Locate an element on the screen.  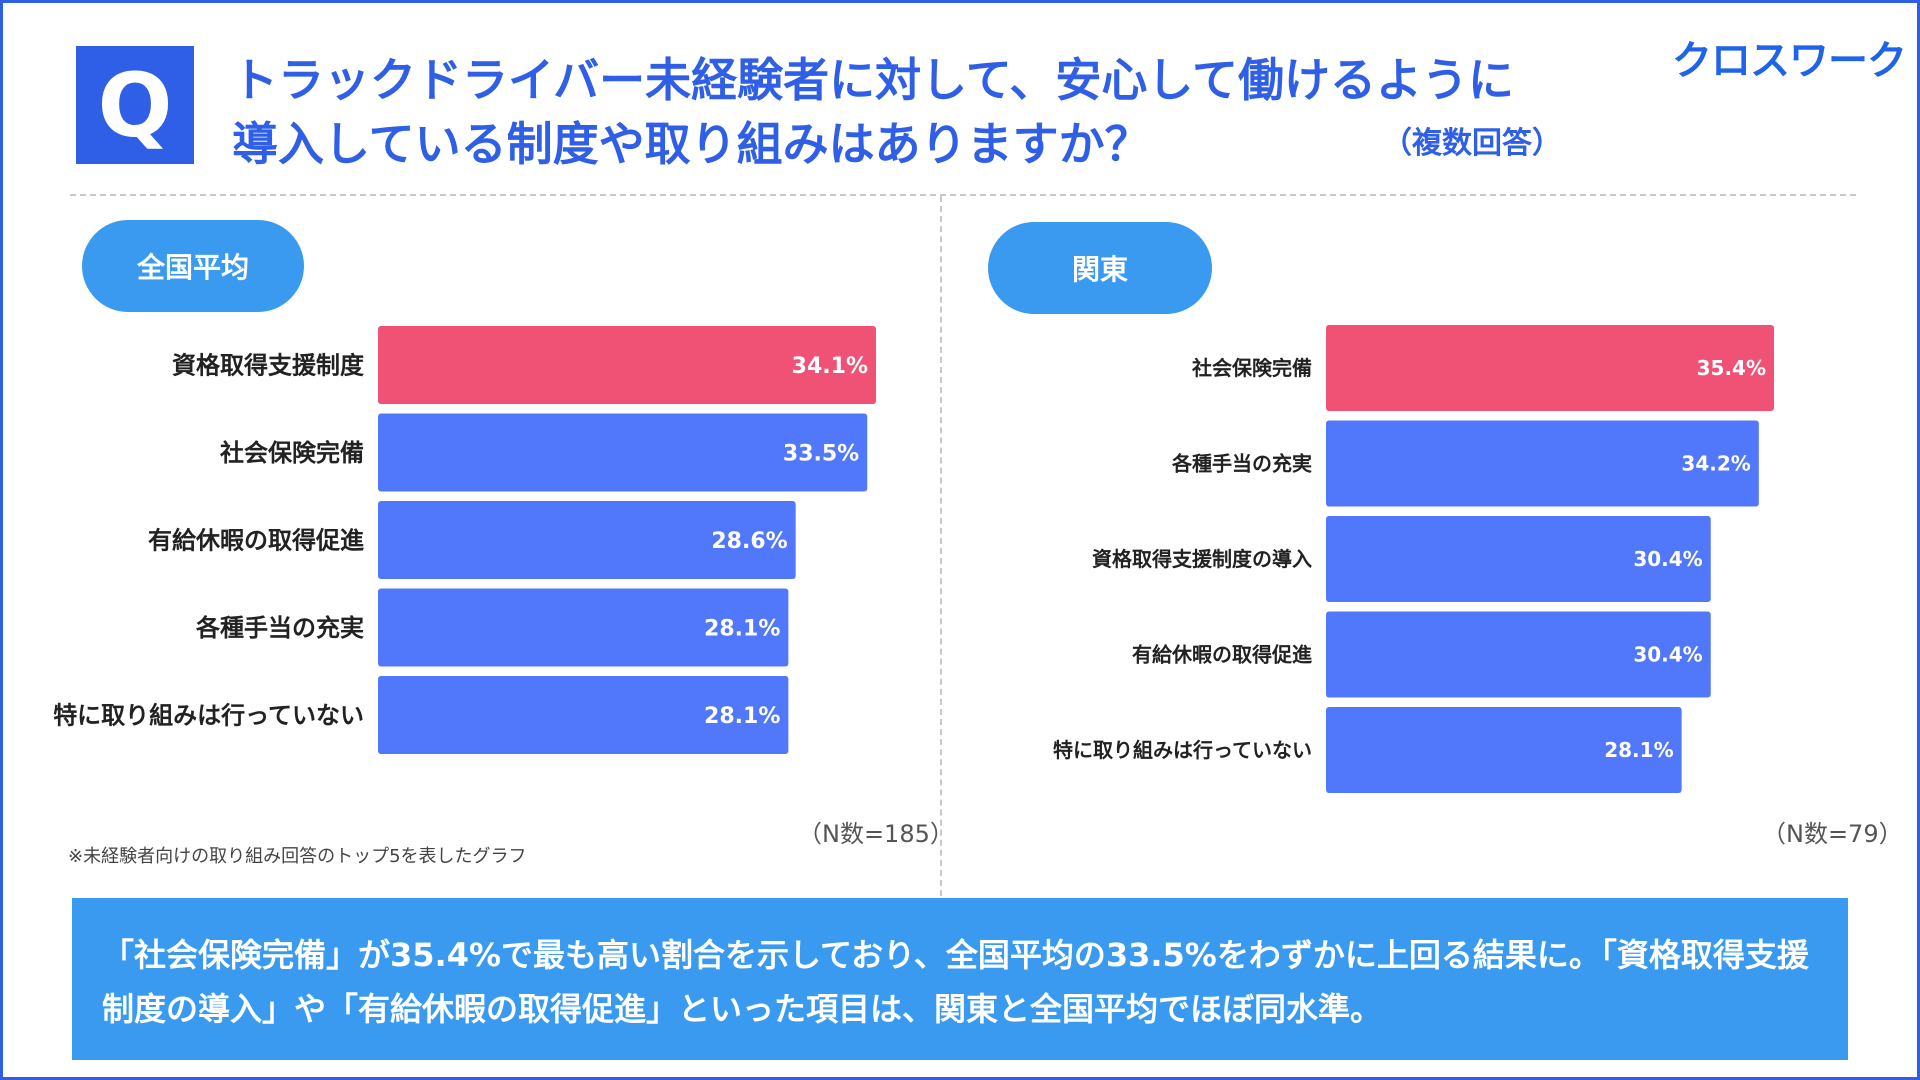
category-label-1: 資格取得支援制度 is located at coordinates (268, 366).